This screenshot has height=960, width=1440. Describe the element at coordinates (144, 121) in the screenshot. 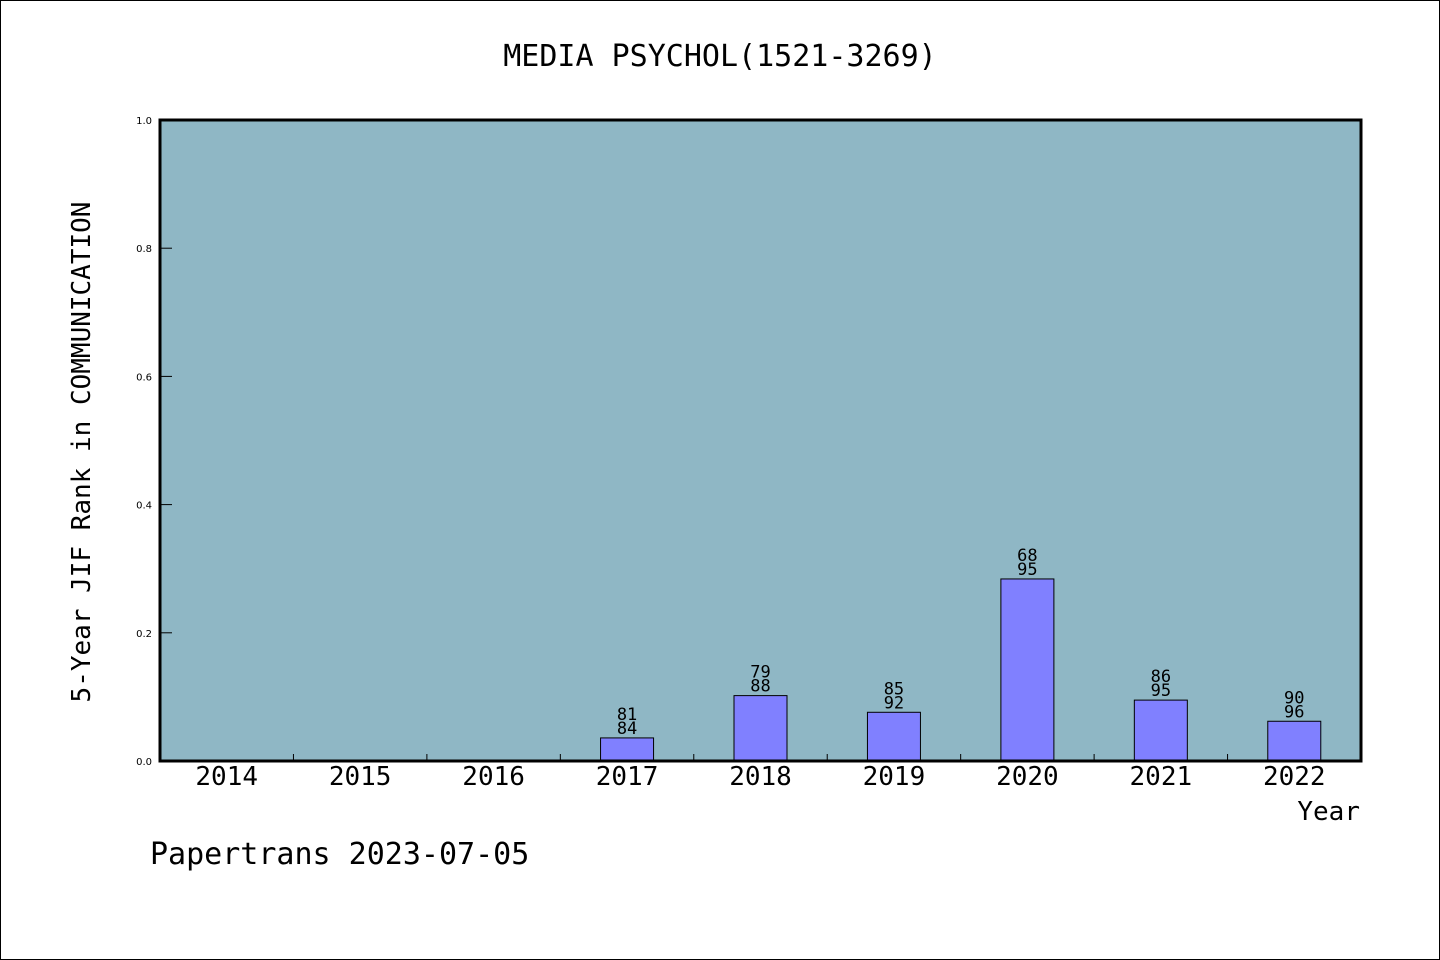

I see `y-tick-label: 1.0` at that location.